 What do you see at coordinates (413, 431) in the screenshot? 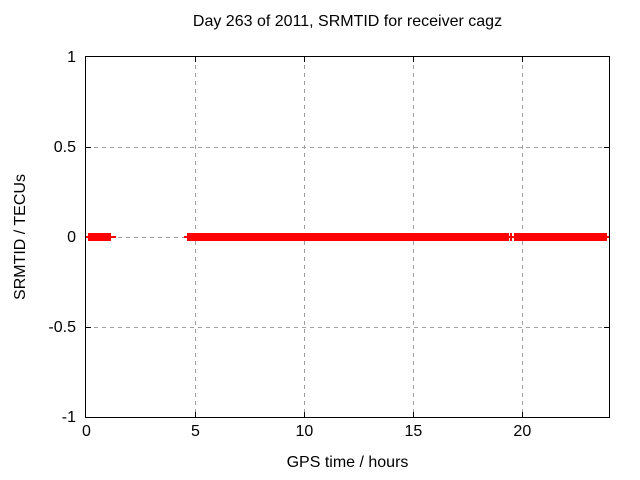
I see `x-tick-label: 15` at bounding box center [413, 431].